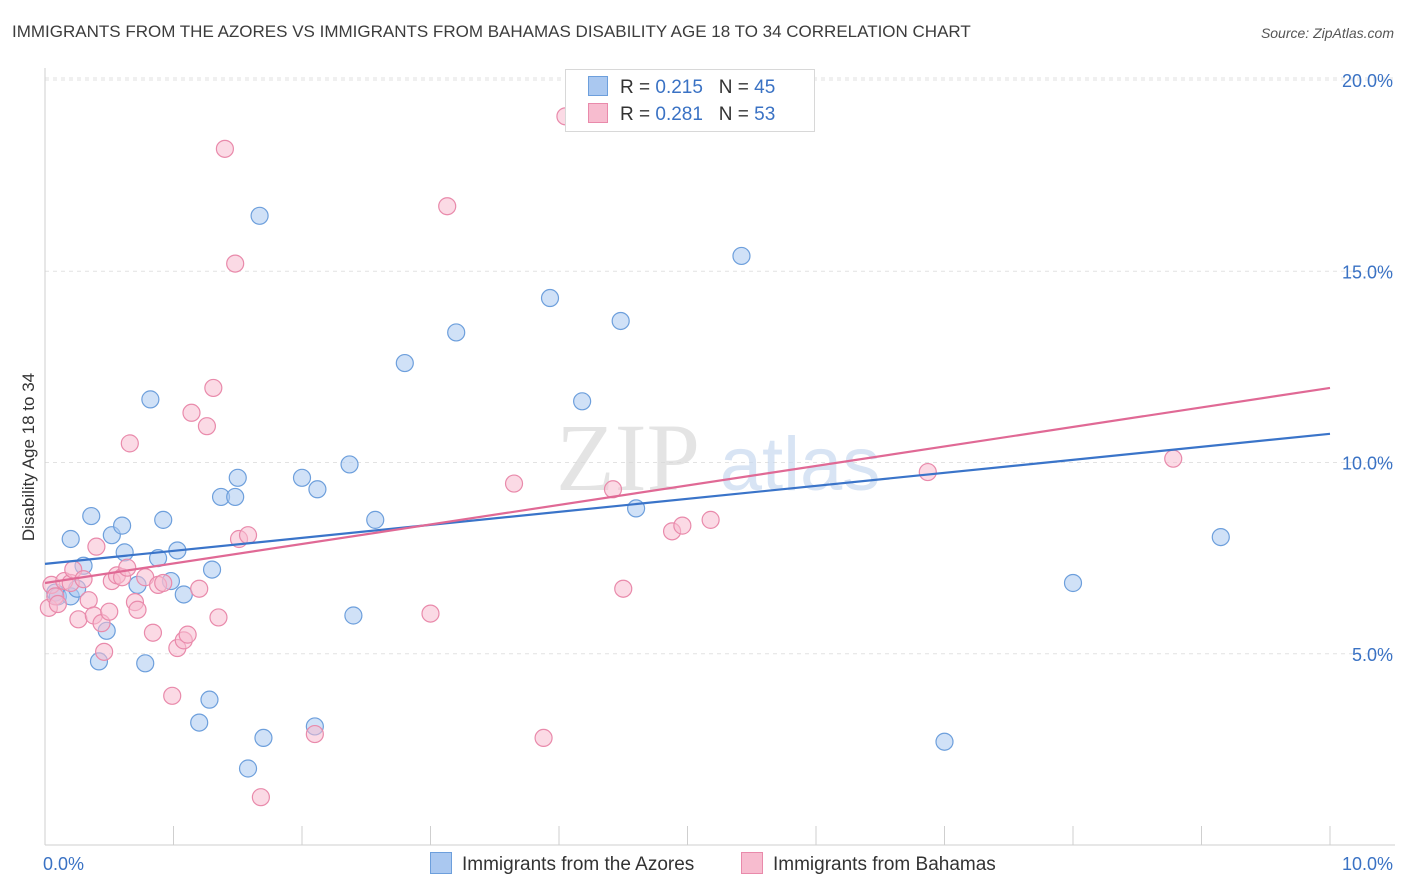 The image size is (1406, 892). What do you see at coordinates (441, 863) in the screenshot?
I see `bottom-legend-swatch-azores` at bounding box center [441, 863].